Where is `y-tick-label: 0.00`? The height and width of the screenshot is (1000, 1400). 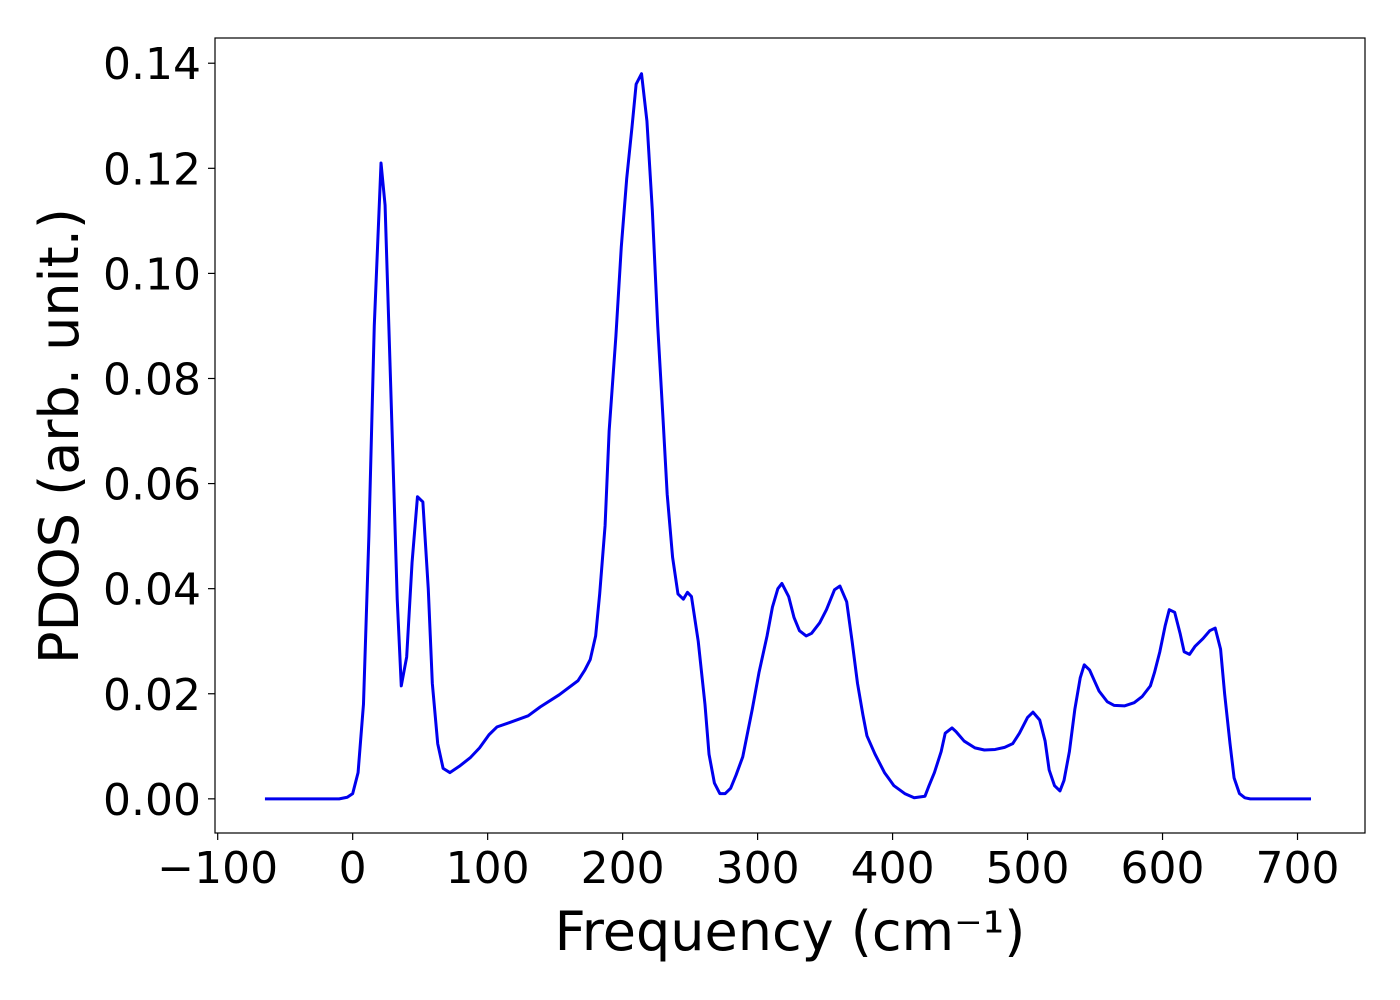 y-tick-label: 0.00 is located at coordinates (152, 800).